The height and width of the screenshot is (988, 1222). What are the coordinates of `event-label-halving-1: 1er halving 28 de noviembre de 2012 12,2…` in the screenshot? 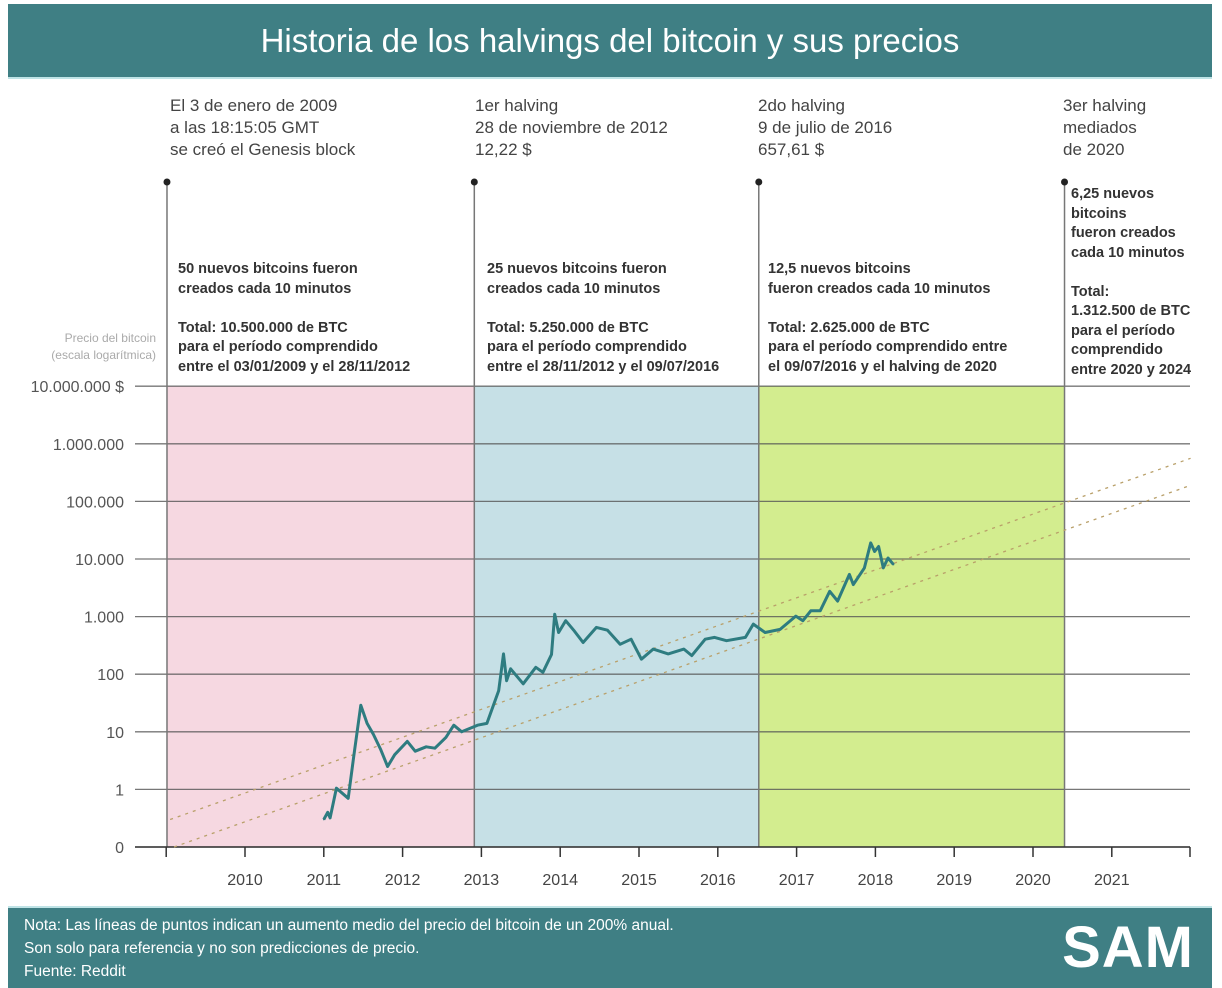 It's located at (571, 127).